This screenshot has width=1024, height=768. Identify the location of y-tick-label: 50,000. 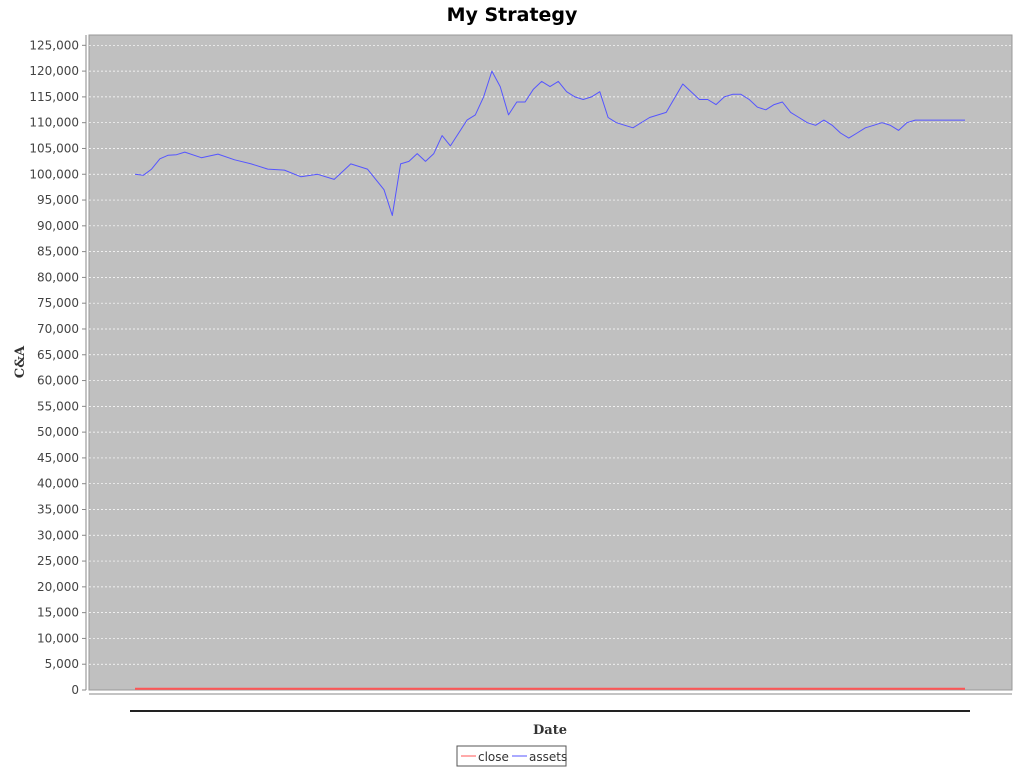
(58, 432).